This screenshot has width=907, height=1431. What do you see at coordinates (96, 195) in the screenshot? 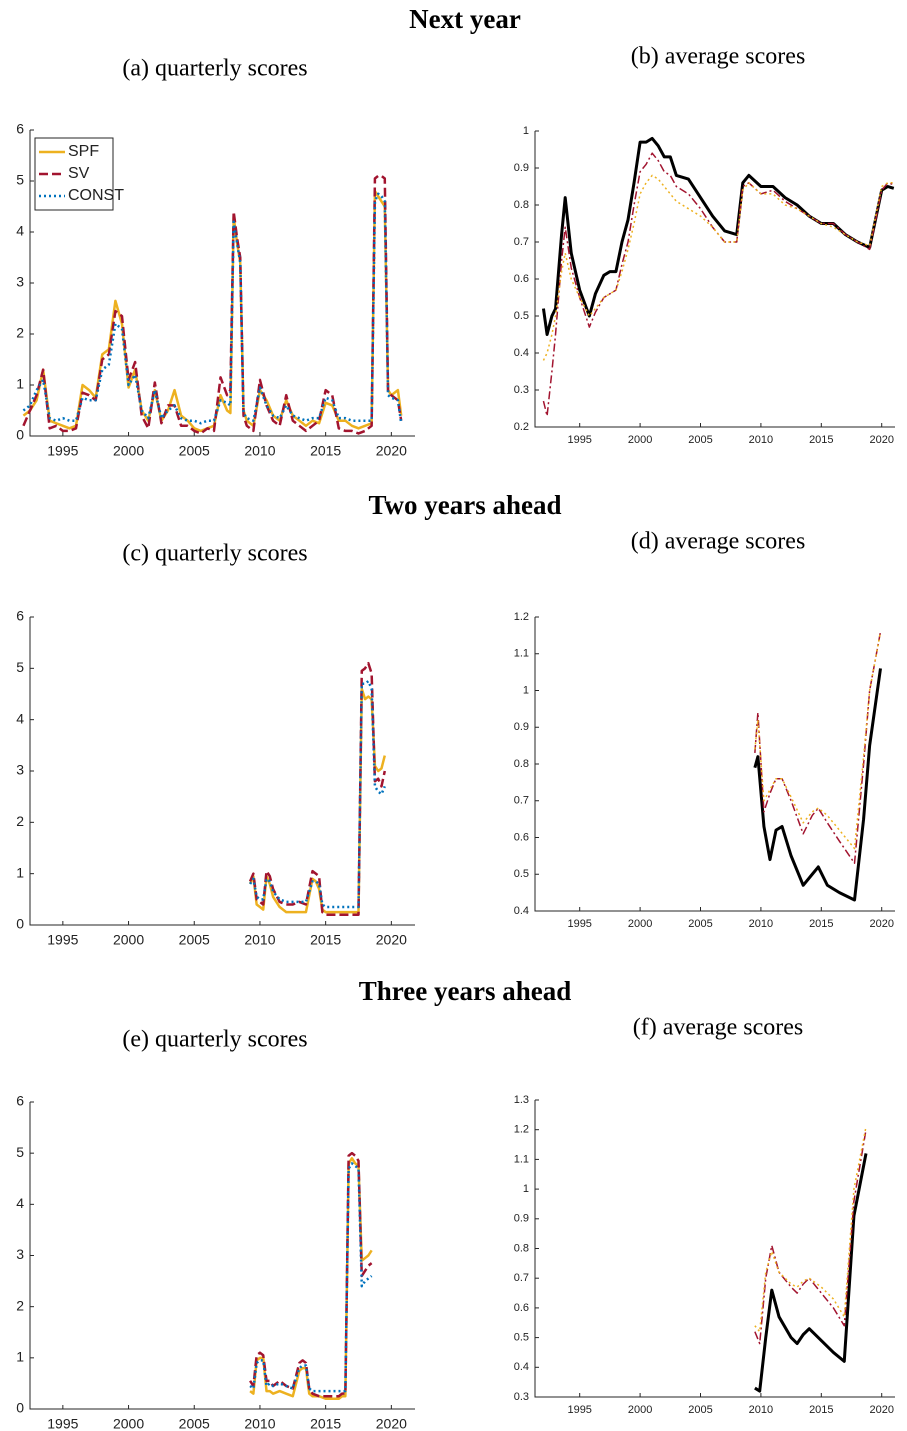
I see `legend-label: CONST` at bounding box center [96, 195].